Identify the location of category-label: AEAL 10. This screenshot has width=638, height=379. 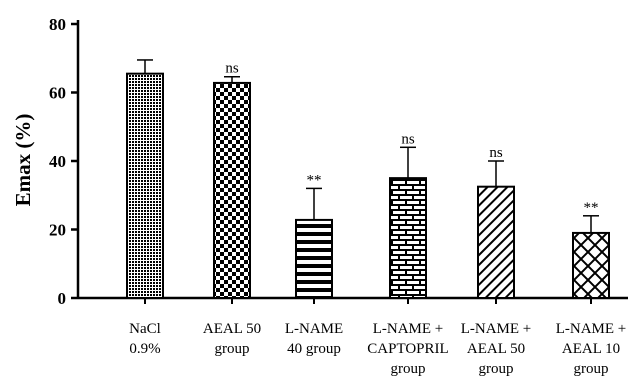
(591, 349).